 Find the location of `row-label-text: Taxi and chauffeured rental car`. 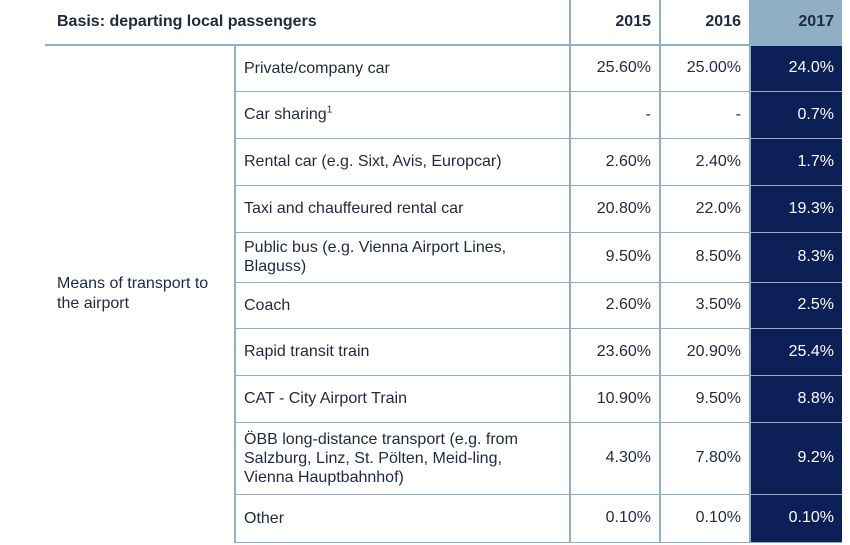

row-label-text: Taxi and chauffeured rental car is located at coordinates (354, 208).